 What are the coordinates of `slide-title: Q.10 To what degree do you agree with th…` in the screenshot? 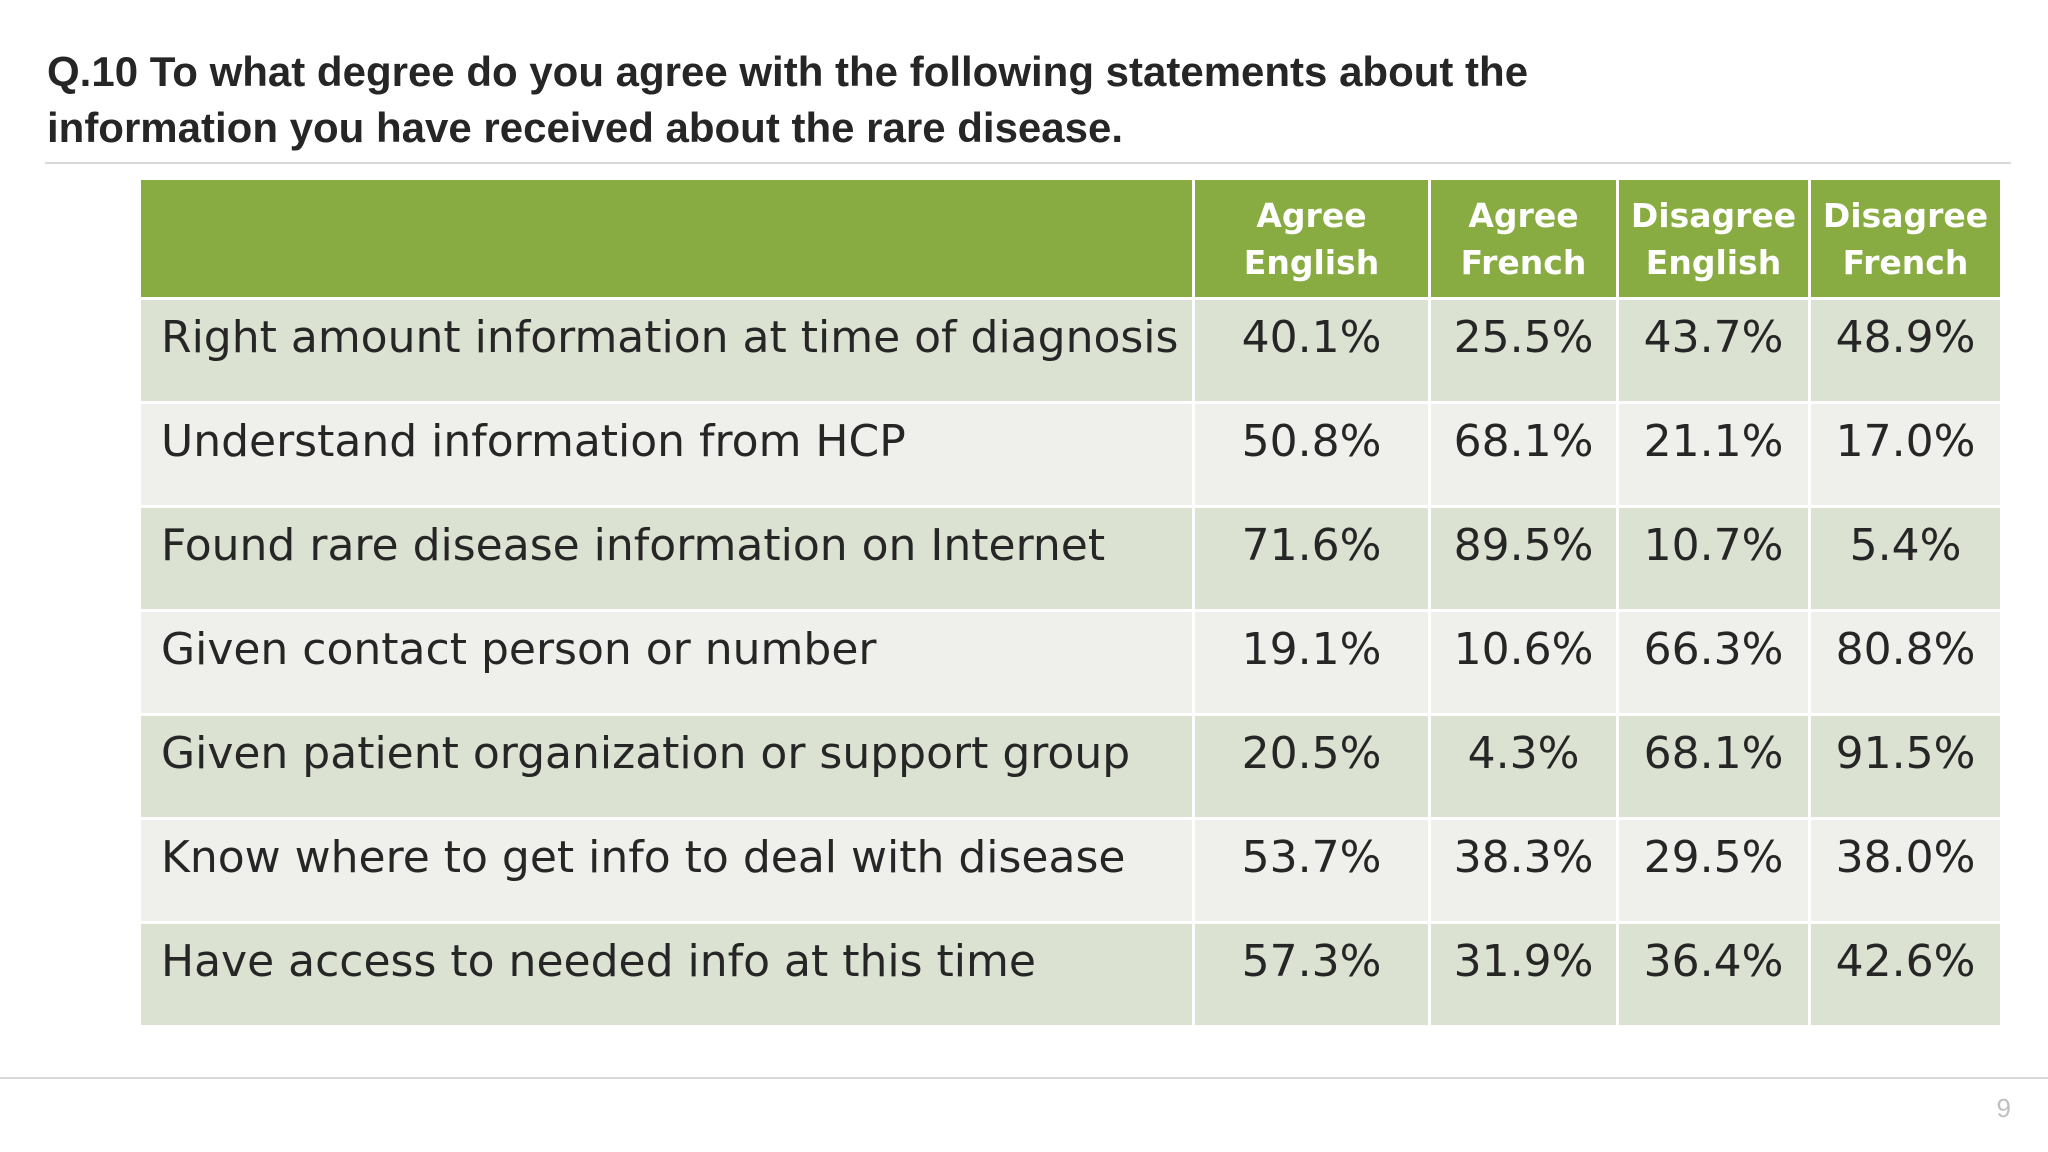 It's located at (997, 100).